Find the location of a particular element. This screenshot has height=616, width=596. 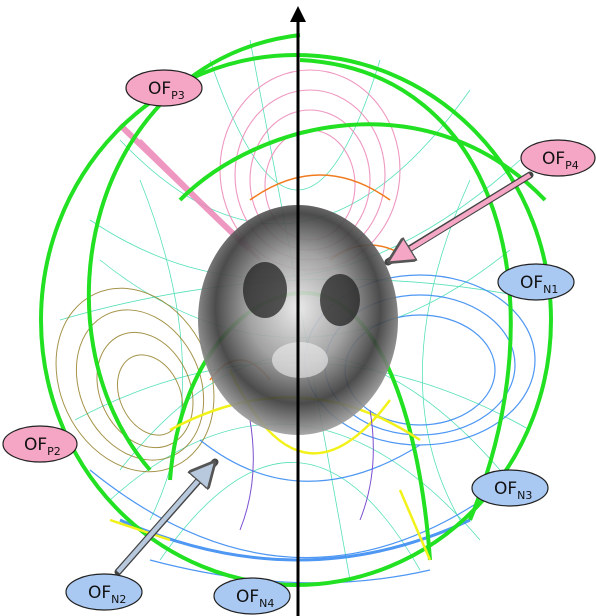

label-ofn2-sub: N2 is located at coordinates (118, 599).